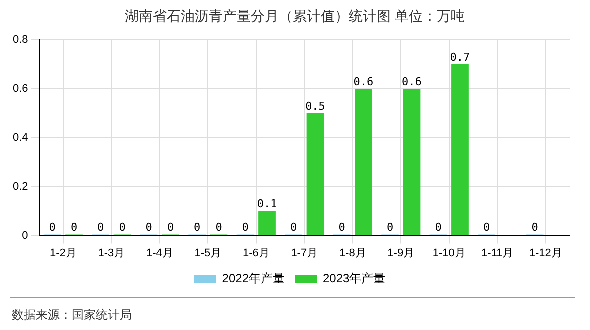 This screenshot has height=330, width=590. What do you see at coordinates (72, 315) in the screenshot?
I see `source-note: 数据来源：国家统计局` at bounding box center [72, 315].